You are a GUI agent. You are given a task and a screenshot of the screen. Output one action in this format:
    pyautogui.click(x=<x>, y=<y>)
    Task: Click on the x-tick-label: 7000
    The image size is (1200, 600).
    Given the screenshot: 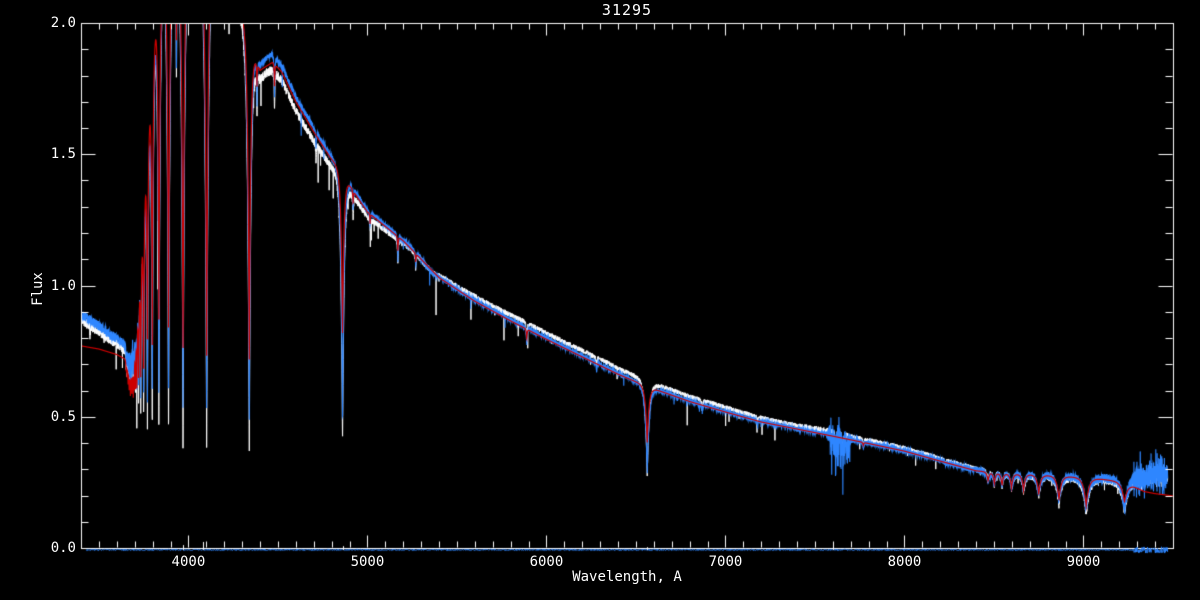 What is the action you would take?
    pyautogui.click(x=725, y=562)
    